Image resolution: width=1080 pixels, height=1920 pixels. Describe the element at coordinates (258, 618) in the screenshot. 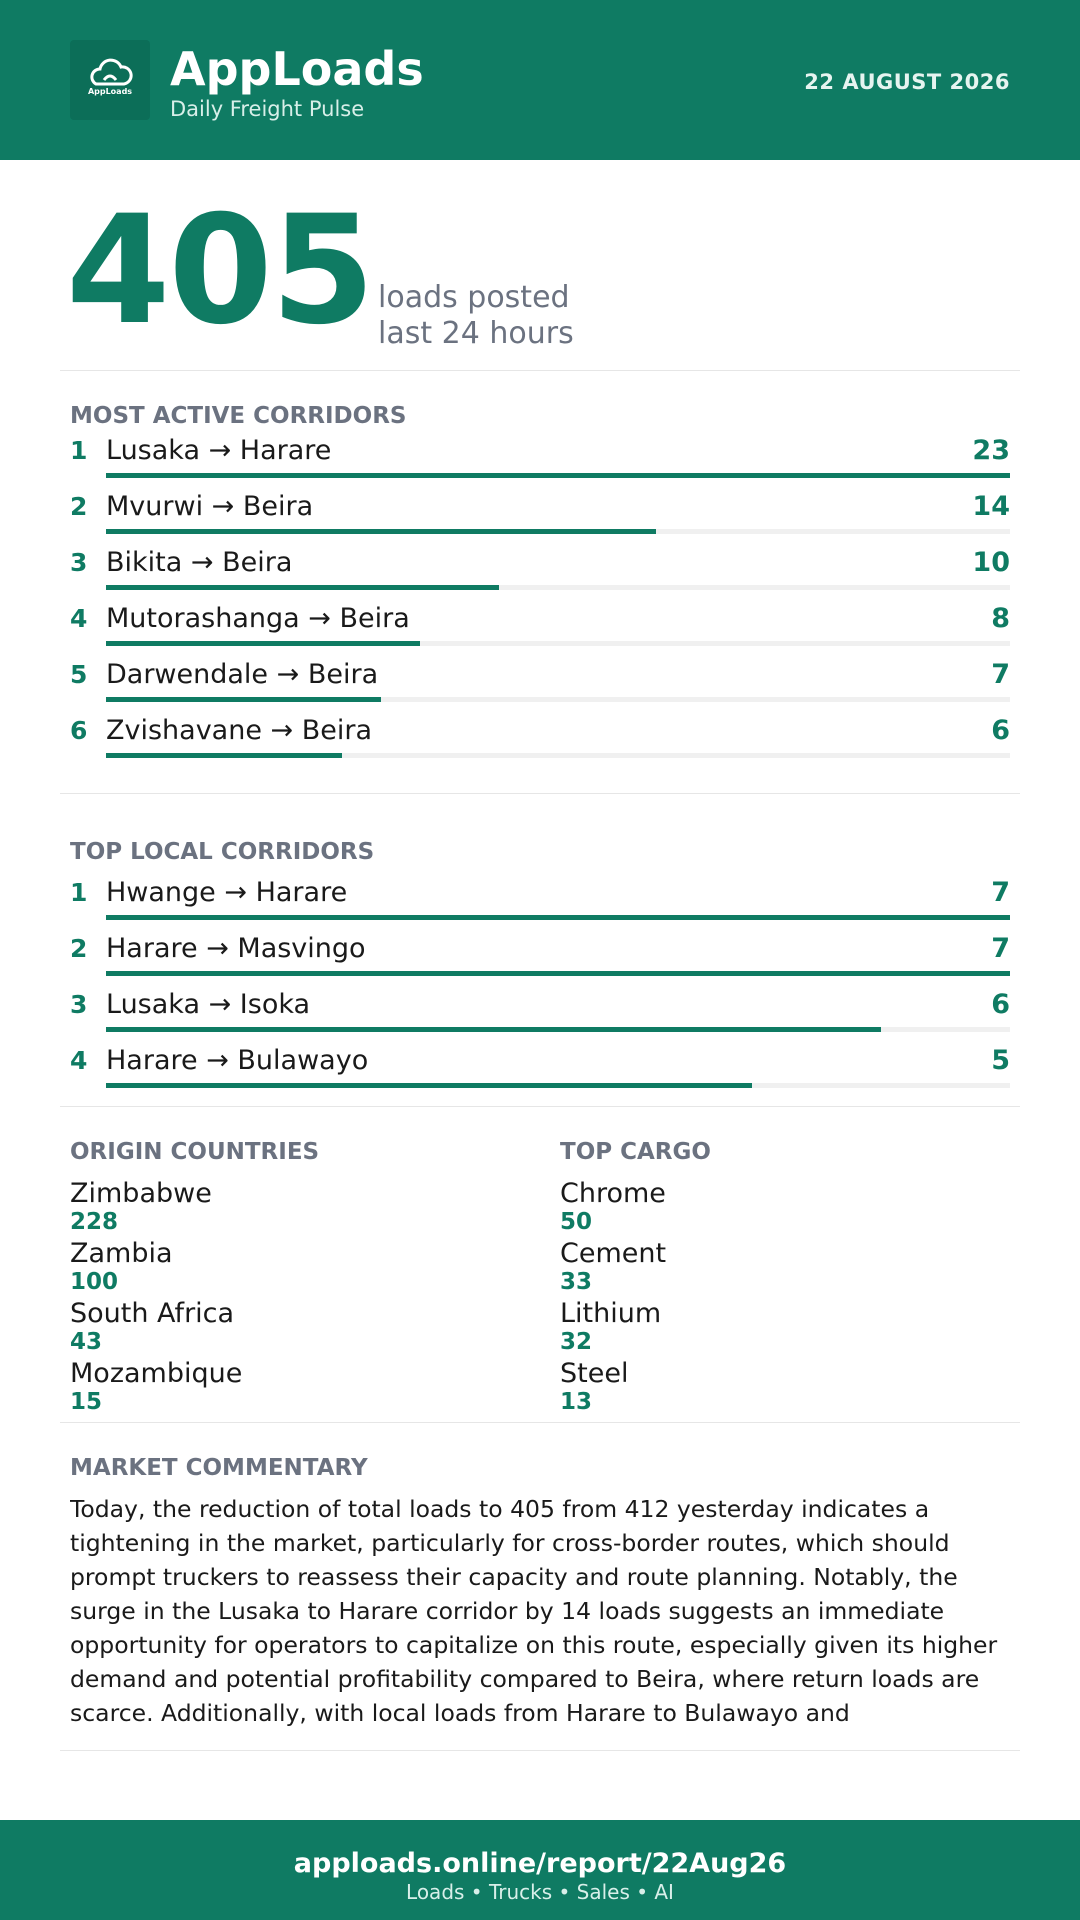

I see `route: Mutorashanga → Beira` at that location.